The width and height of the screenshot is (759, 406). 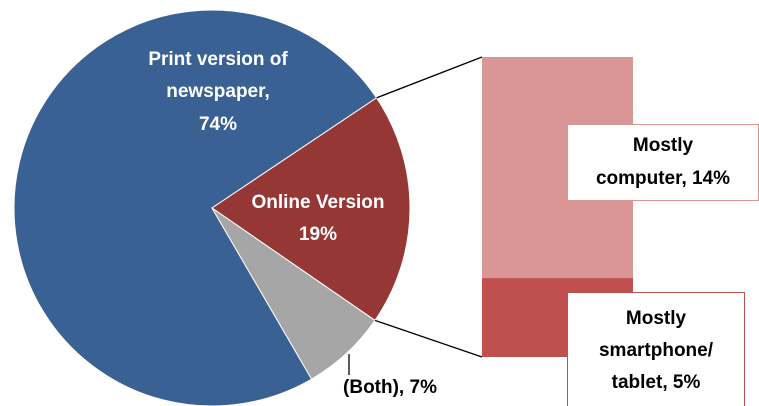 I want to click on breakdown-label: Mostly smartphone/ tablet, 5%, so click(x=656, y=349).